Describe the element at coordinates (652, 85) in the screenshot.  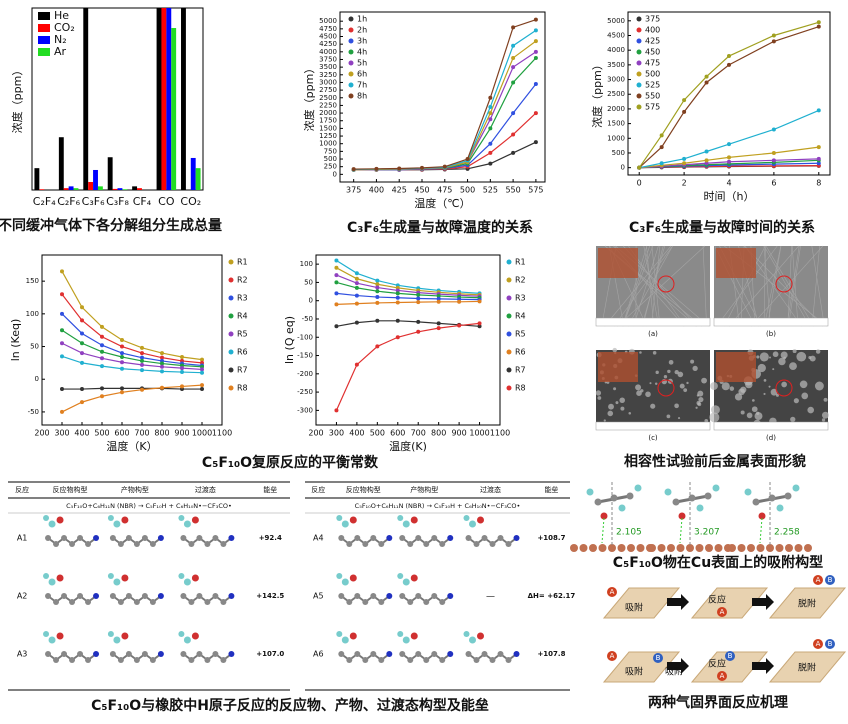
I see `legend-label: 525` at that location.